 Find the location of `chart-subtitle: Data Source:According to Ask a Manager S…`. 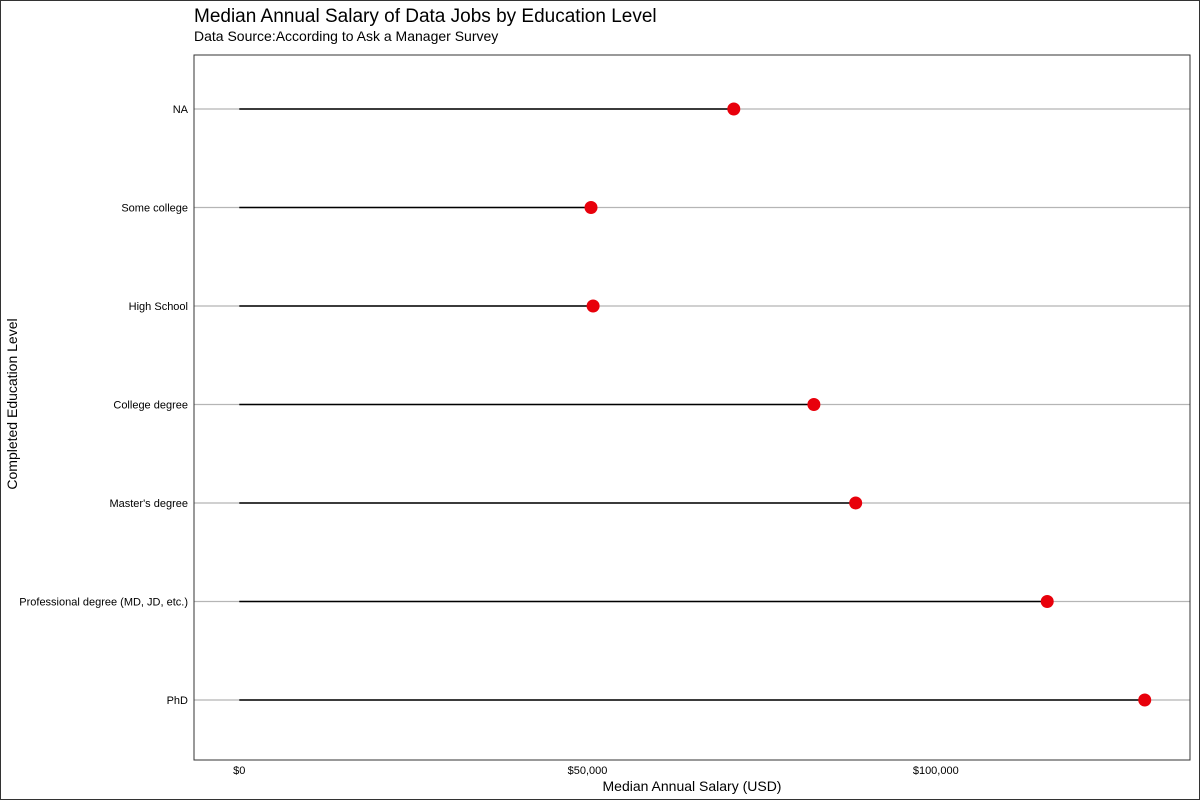

chart-subtitle: Data Source:According to Ask a Manager S… is located at coordinates (346, 36).